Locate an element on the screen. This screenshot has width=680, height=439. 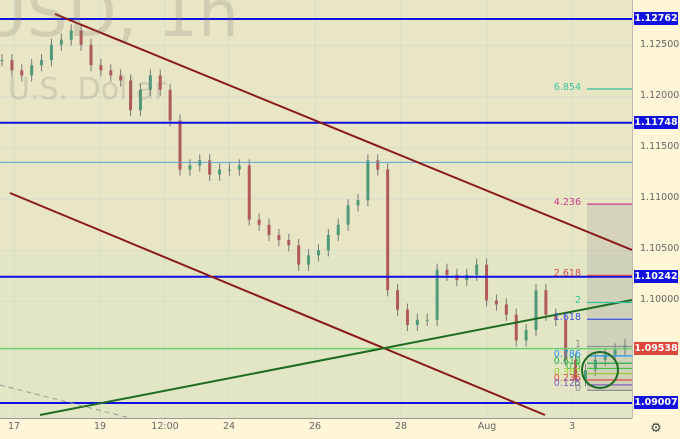
highlight-circle is located at coordinates (600, 370).